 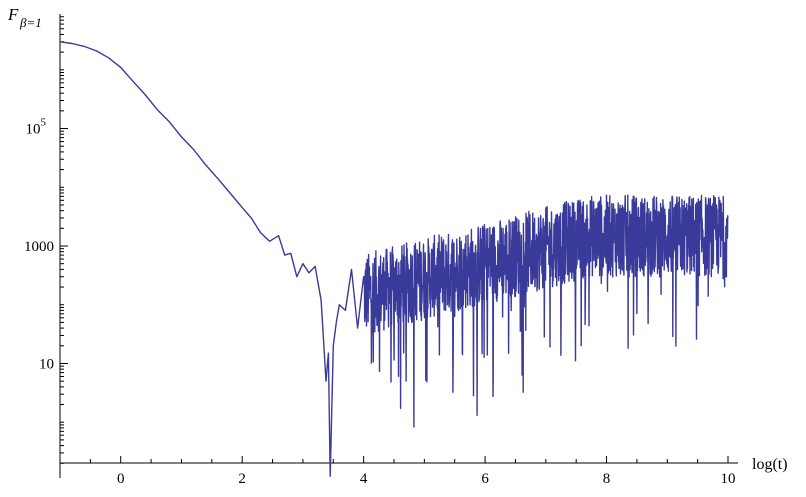 I want to click on y-axis-label-subscript: β=1, so click(x=30, y=22).